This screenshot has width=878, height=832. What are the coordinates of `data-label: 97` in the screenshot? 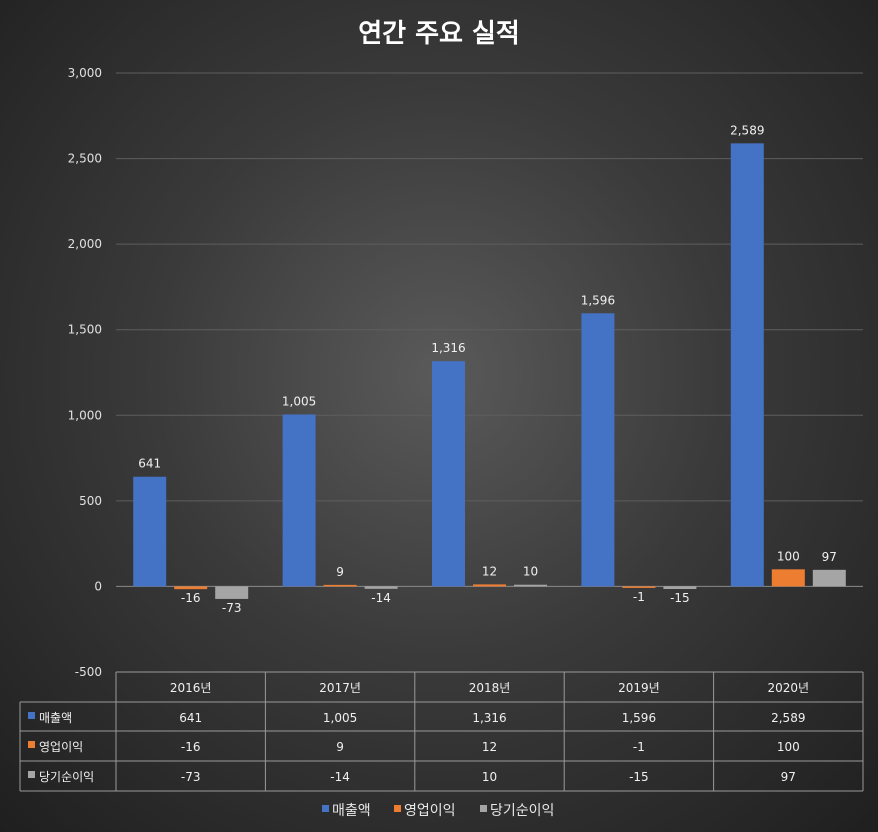 It's located at (829, 557).